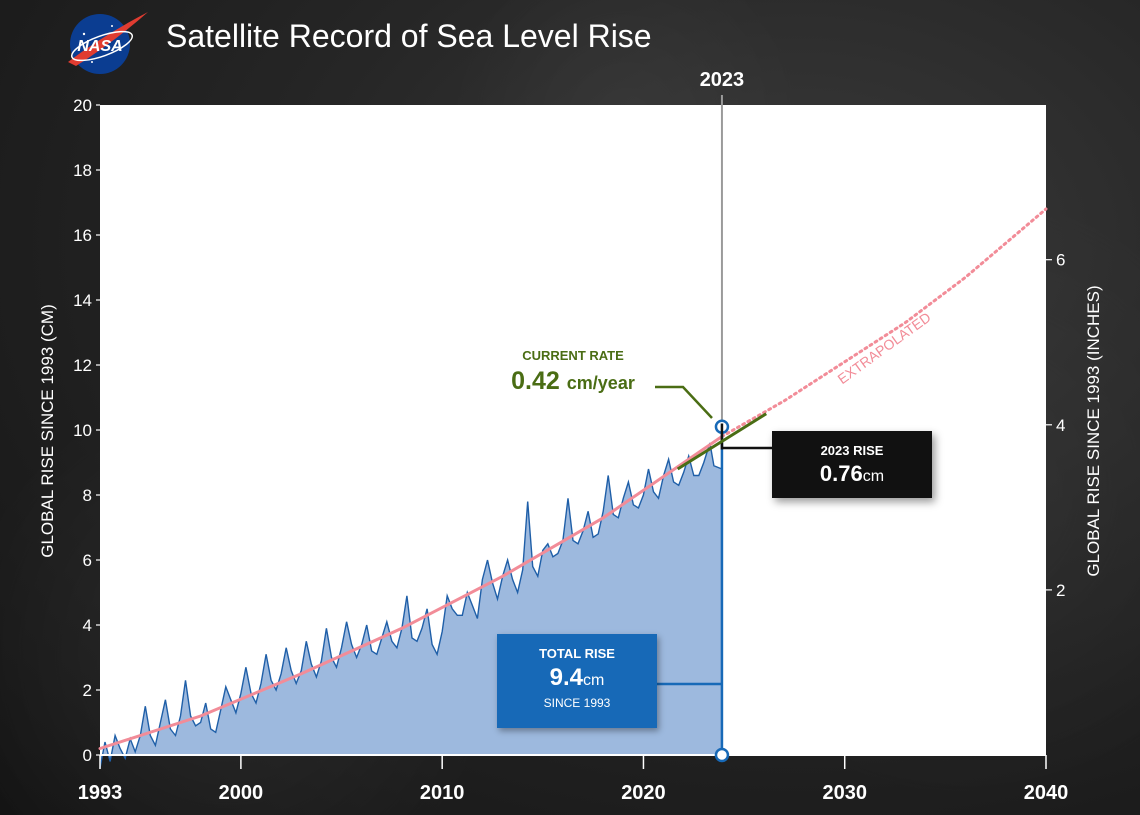 The height and width of the screenshot is (815, 1140). What do you see at coordinates (47, 431) in the screenshot?
I see `y-axis-label-left: GLOBAL RISE SINCE 1993 (CM)` at bounding box center [47, 431].